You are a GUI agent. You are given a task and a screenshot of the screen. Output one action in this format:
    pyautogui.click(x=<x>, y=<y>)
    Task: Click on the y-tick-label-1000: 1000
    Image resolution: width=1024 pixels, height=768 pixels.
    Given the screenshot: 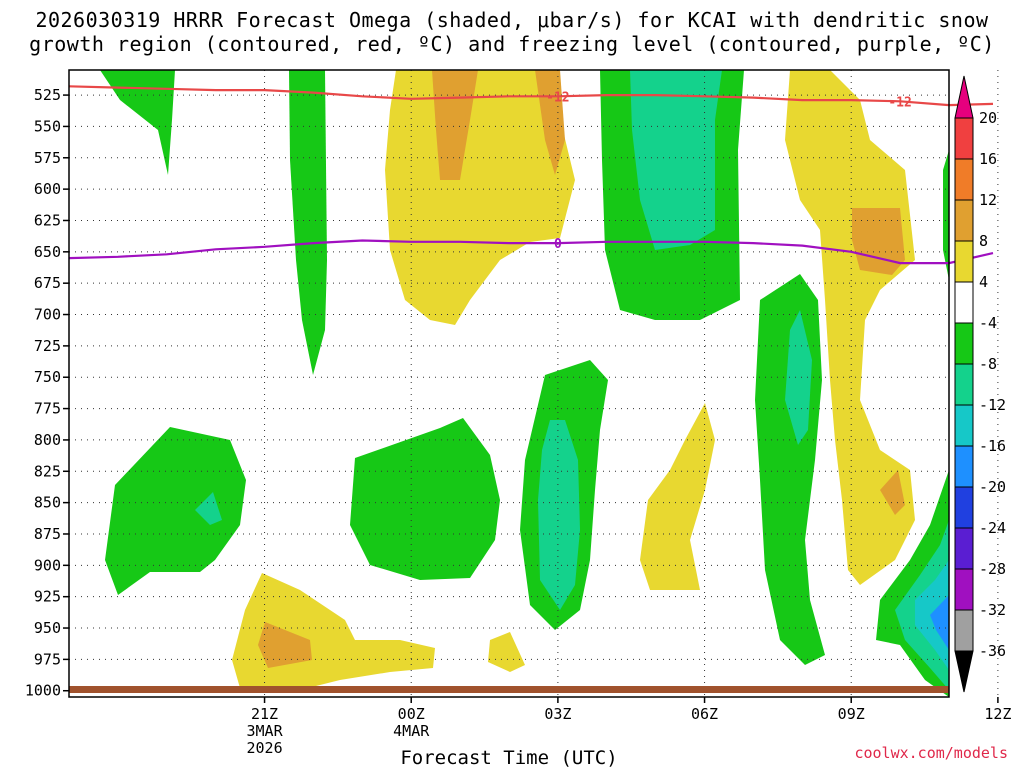 What is the action you would take?
    pyautogui.click(x=43, y=691)
    